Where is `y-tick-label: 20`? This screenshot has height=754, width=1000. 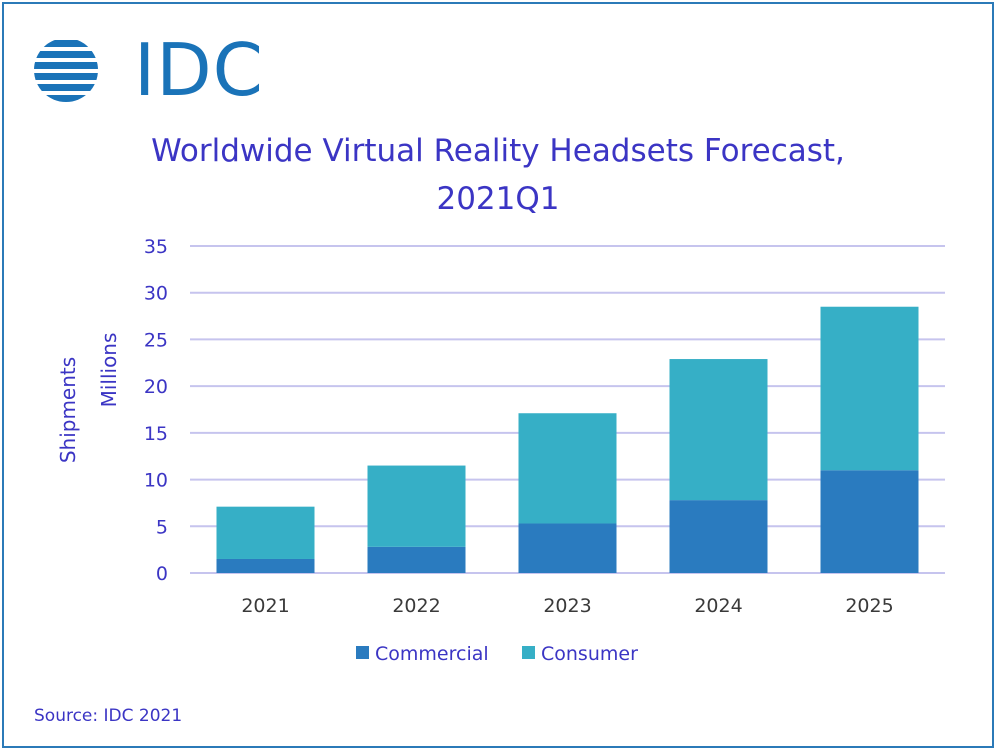 y-tick-label: 20 is located at coordinates (156, 387).